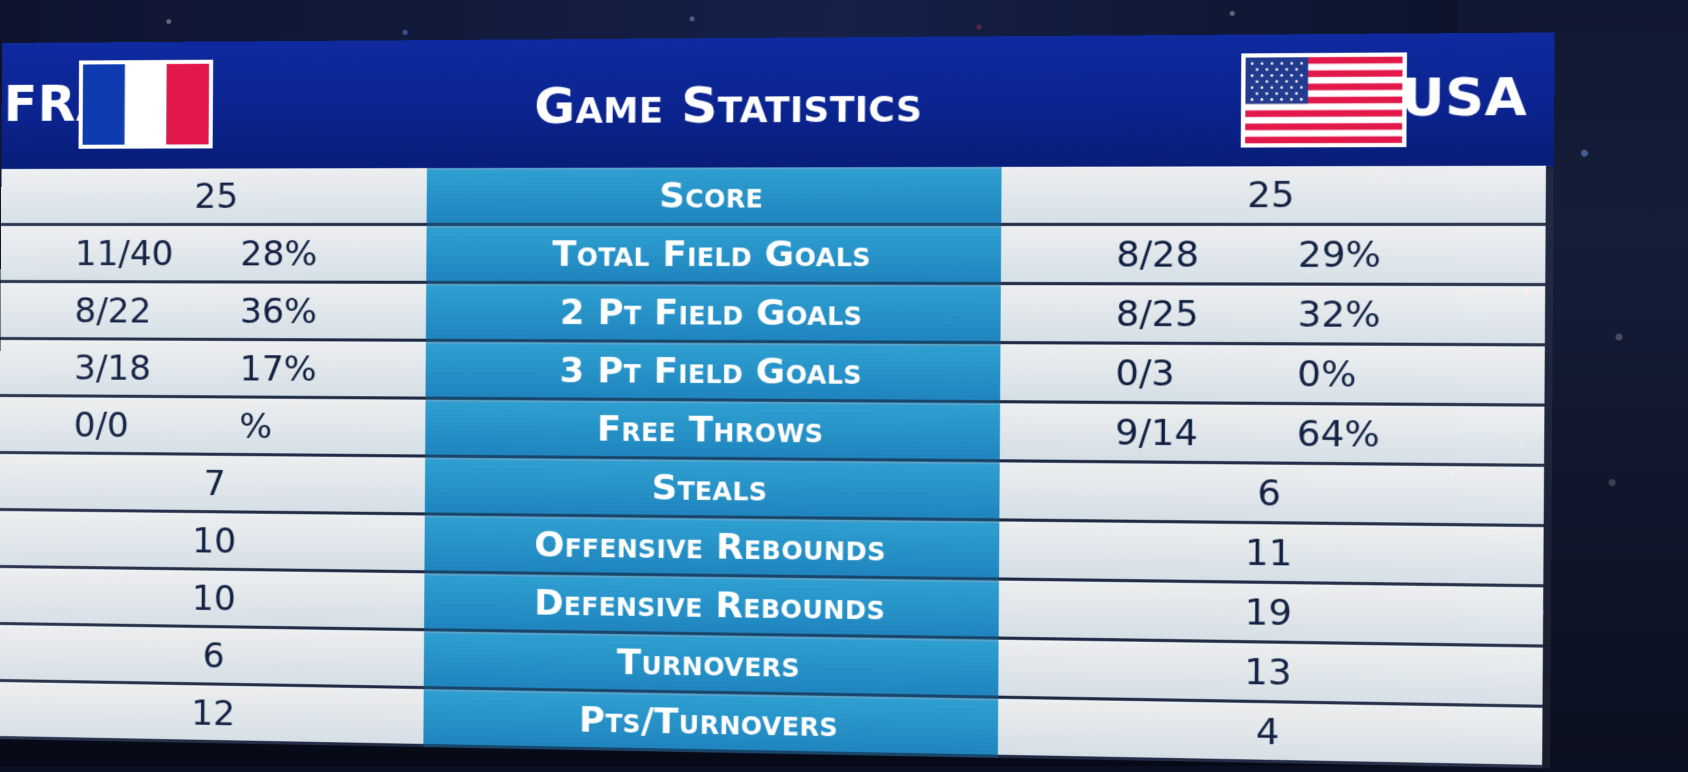 This screenshot has width=1688, height=772. What do you see at coordinates (1145, 374) in the screenshot?
I see `right-3pt-field-goals-made: 0/3` at bounding box center [1145, 374].